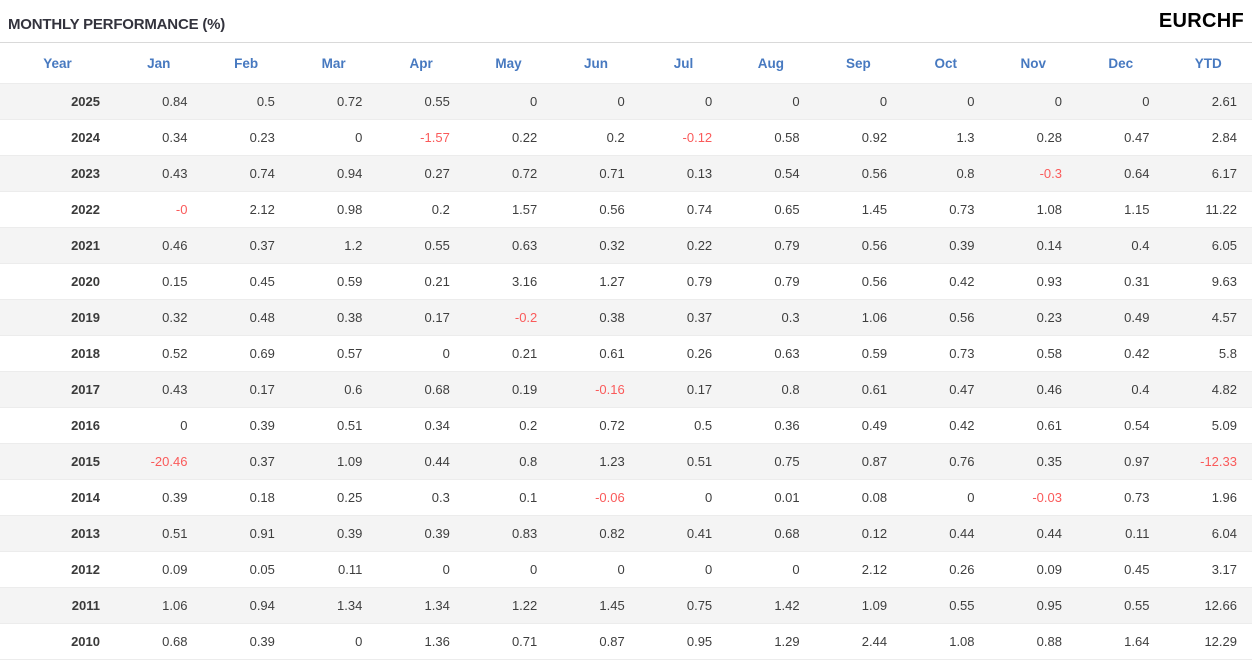 The height and width of the screenshot is (660, 1252). What do you see at coordinates (946, 461) in the screenshot?
I see `month-value-cell: 0.76` at bounding box center [946, 461].